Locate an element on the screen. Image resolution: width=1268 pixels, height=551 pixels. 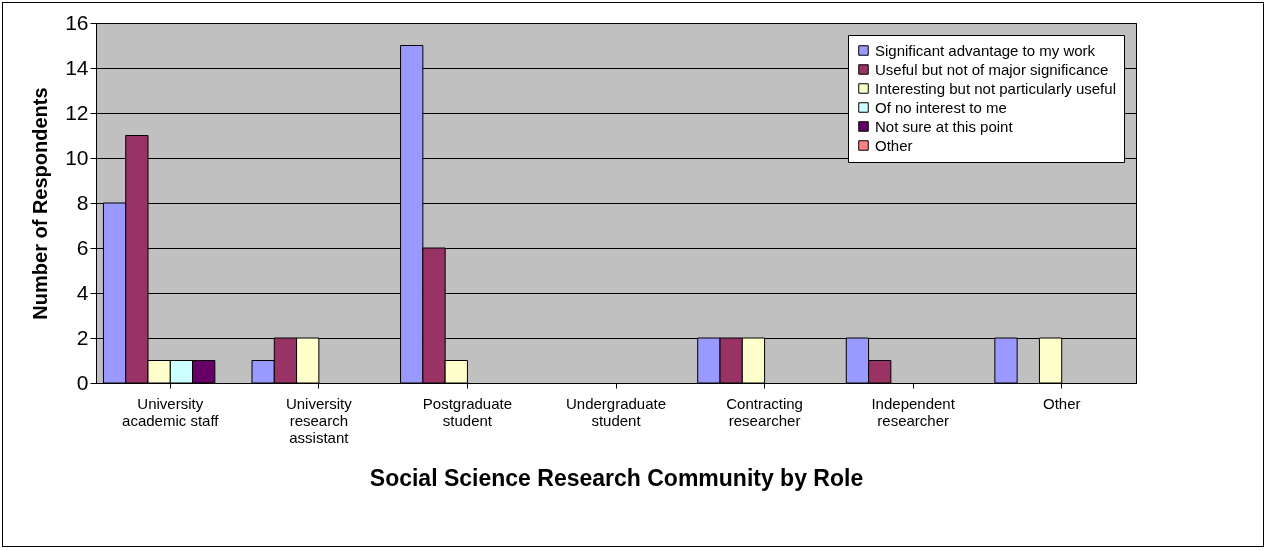
y-tick-label: 14 is located at coordinates (77, 67).